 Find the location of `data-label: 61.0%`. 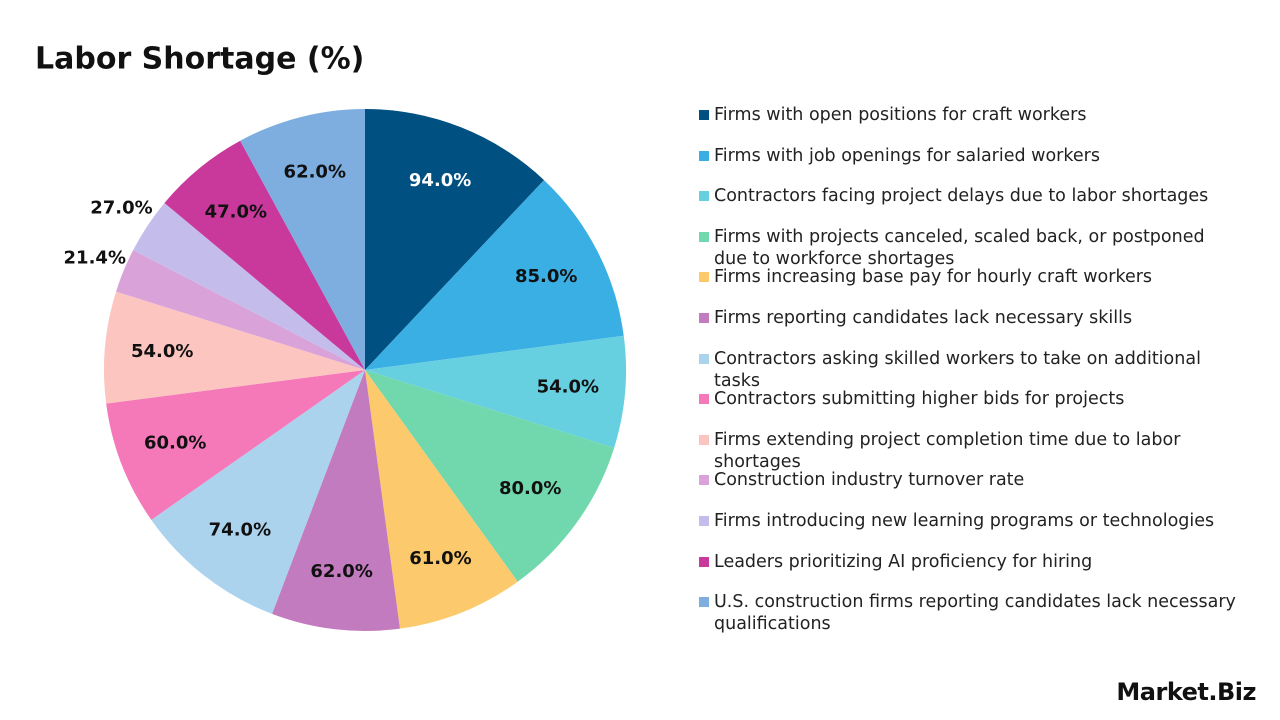

data-label: 61.0% is located at coordinates (440, 558).